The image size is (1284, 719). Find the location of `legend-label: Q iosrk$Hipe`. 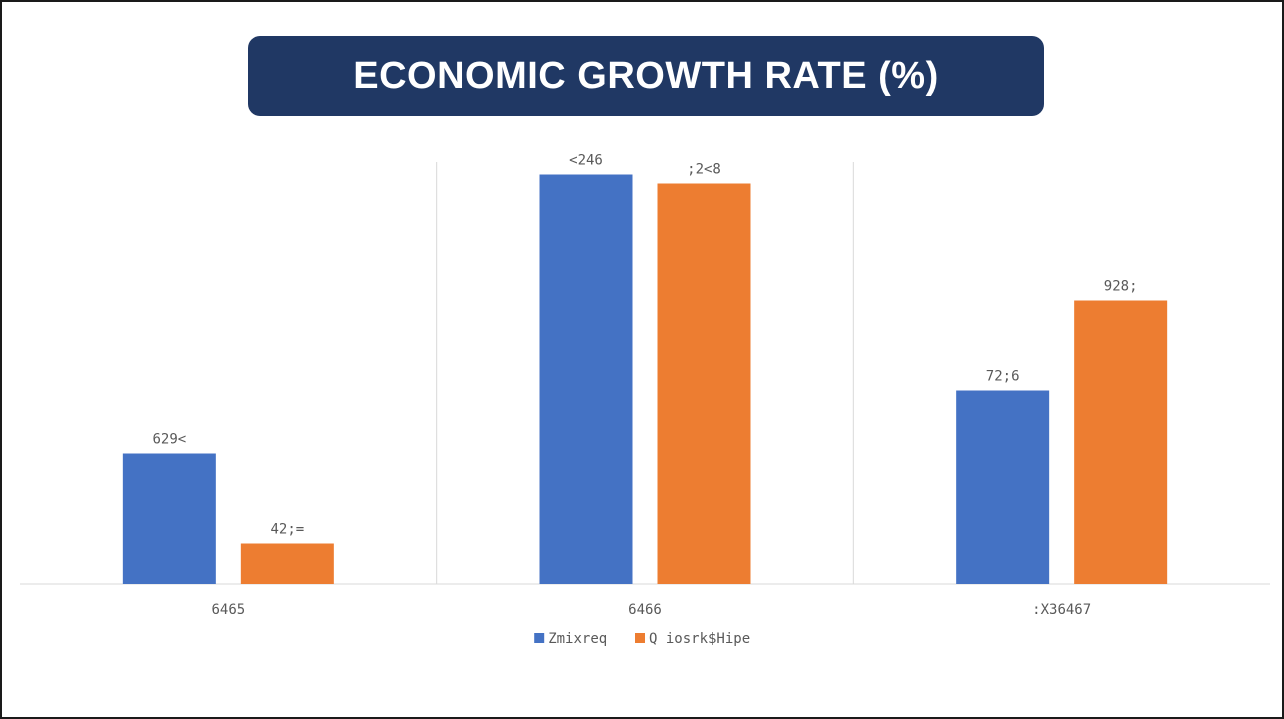

legend-label: Q iosrk$Hipe is located at coordinates (699, 639).